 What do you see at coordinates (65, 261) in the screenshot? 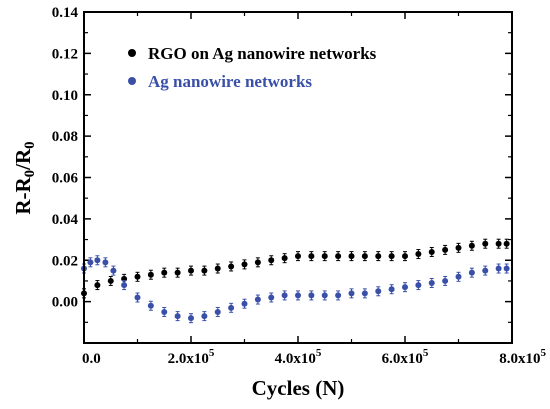
I see `y-tick-label: 0.02` at bounding box center [65, 261].